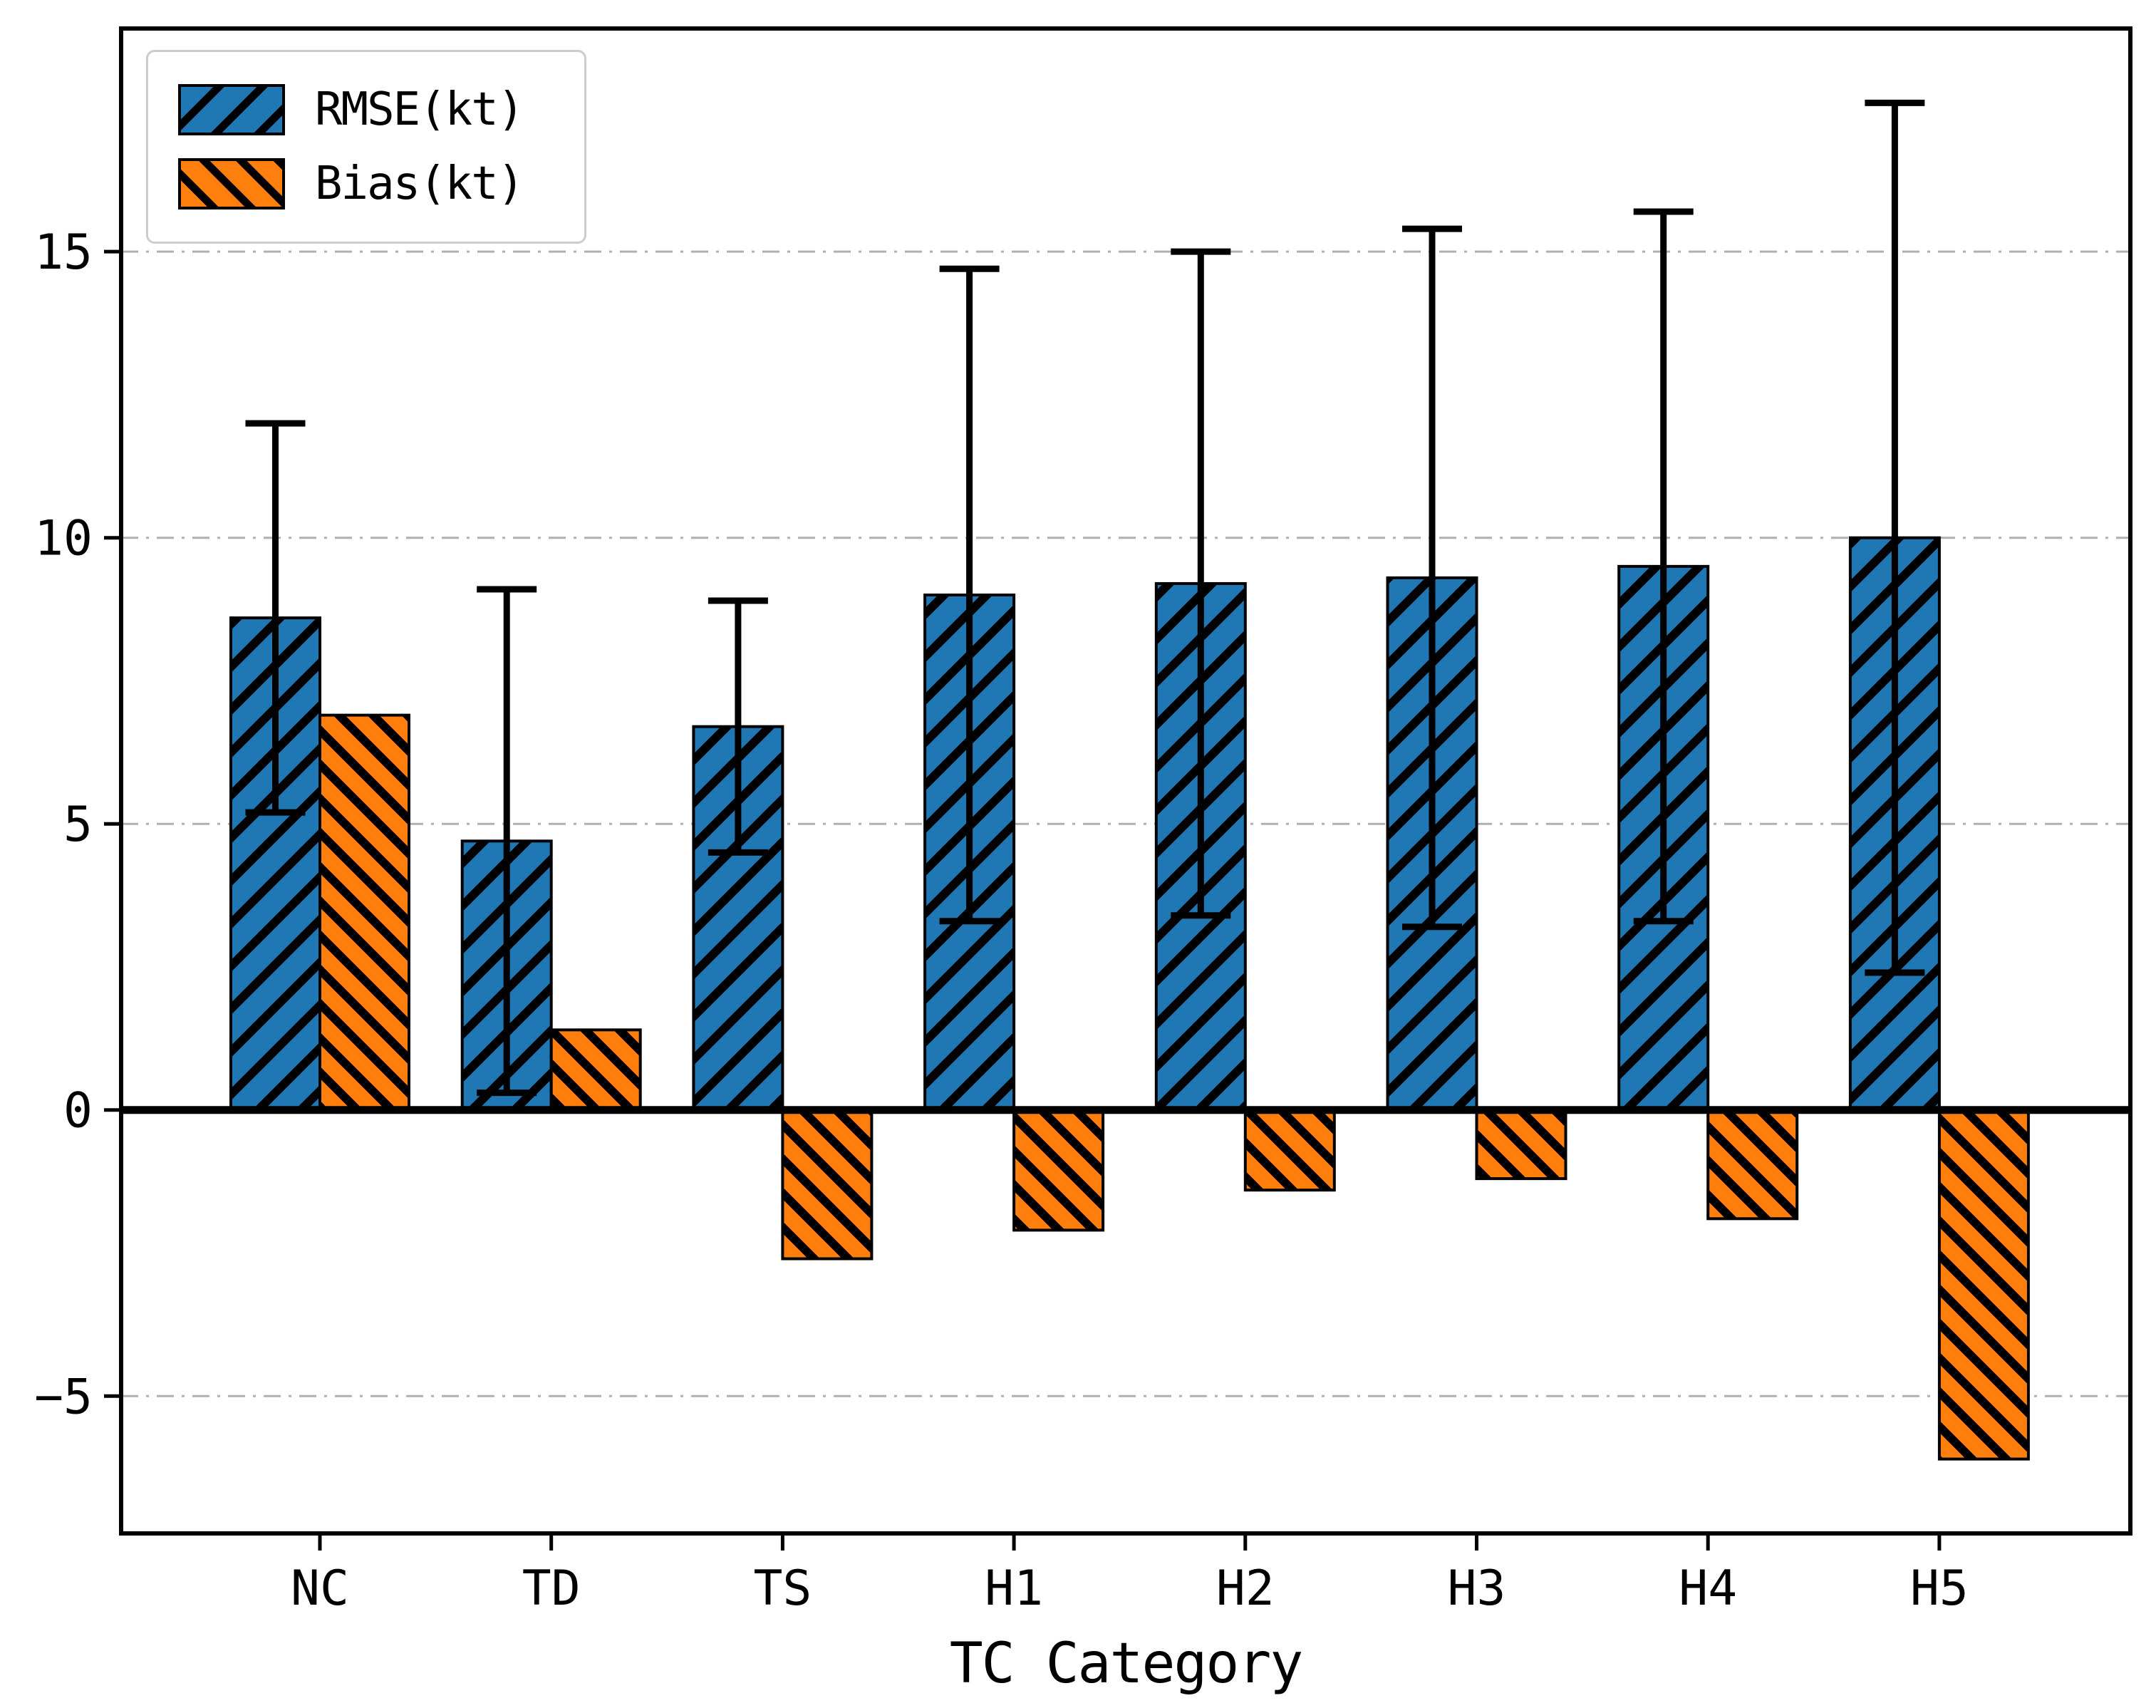  Describe the element at coordinates (1477, 1589) in the screenshot. I see `xtick-label-H3: H3` at that location.